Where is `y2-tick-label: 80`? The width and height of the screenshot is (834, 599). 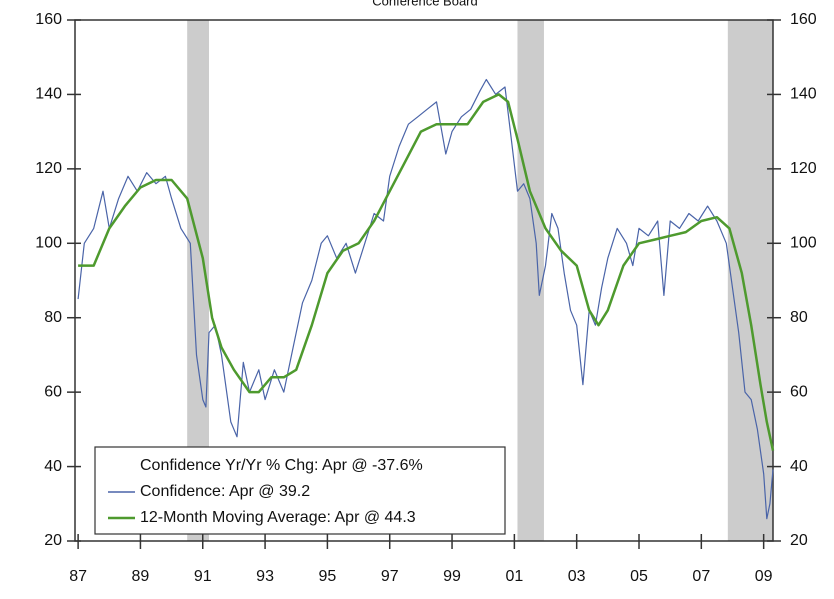
y2-tick-label: 80 is located at coordinates (799, 317).